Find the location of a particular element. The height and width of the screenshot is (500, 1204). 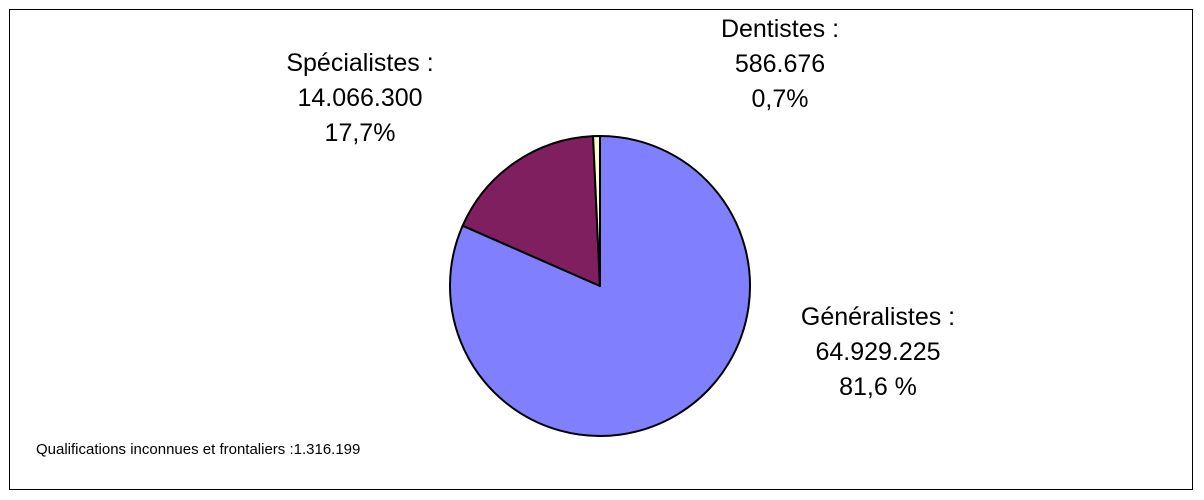

label-generalistes: Généralistes : 64.929.225 81,6 % is located at coordinates (878, 352).